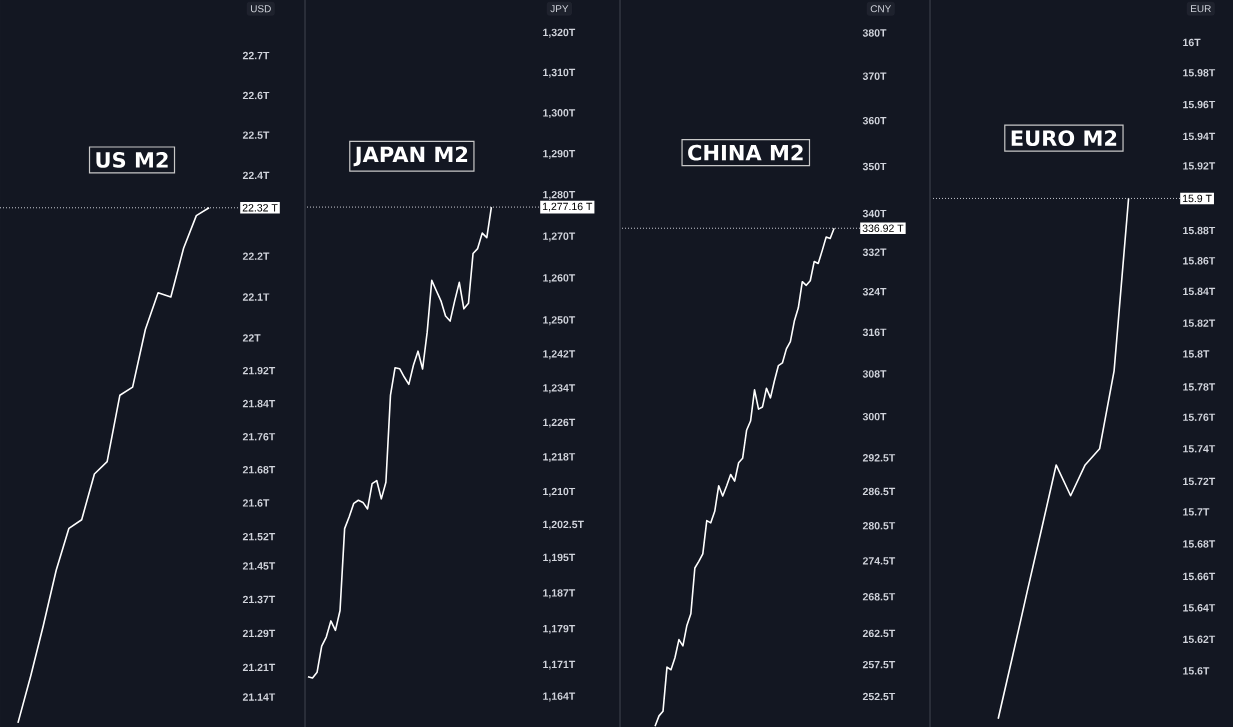  What do you see at coordinates (1199, 291) in the screenshot?
I see `y-tick-label: 15.84T` at bounding box center [1199, 291].